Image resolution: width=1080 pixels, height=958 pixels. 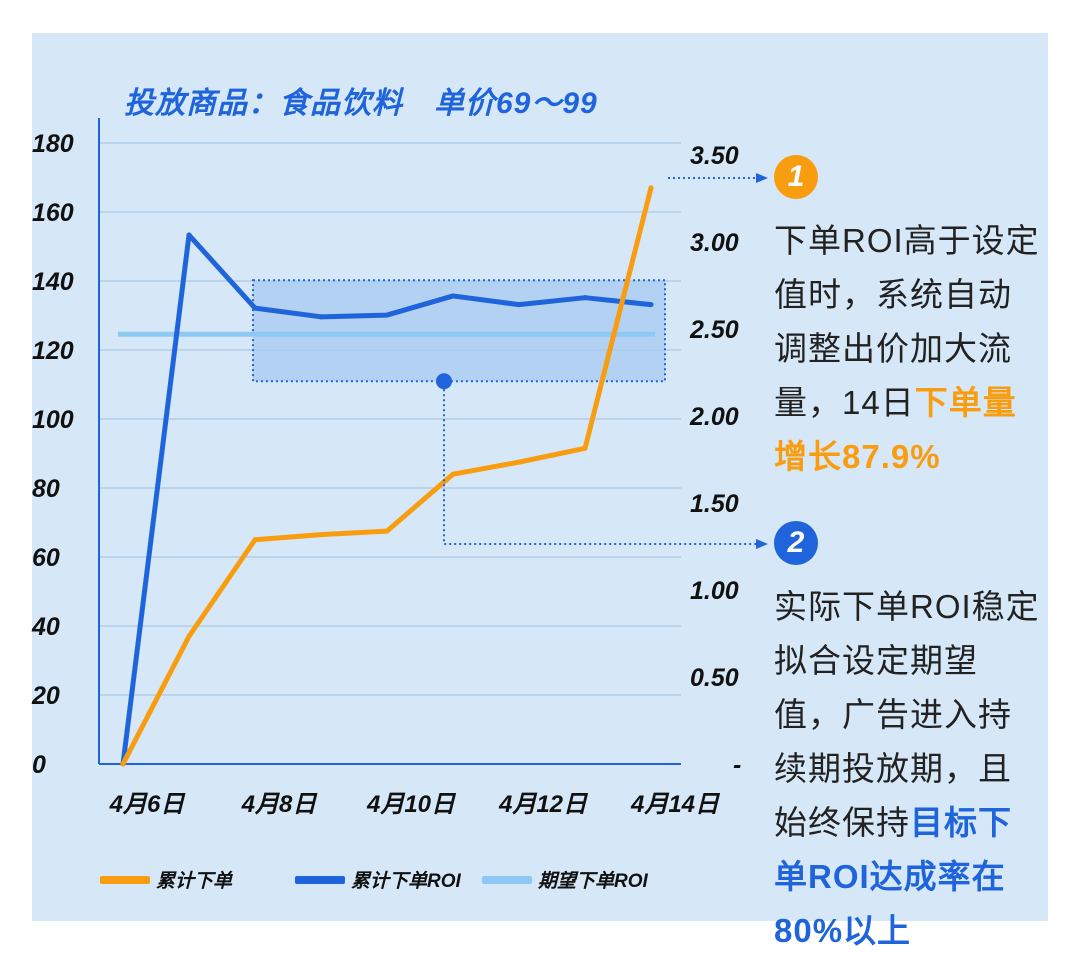 I want to click on left-axis-tick-label: 160, so click(x=53, y=213).